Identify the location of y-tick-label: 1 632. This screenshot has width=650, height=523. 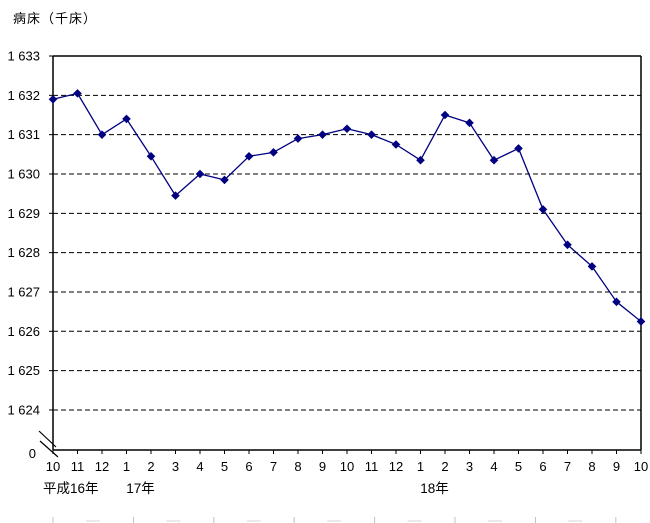
(23, 95).